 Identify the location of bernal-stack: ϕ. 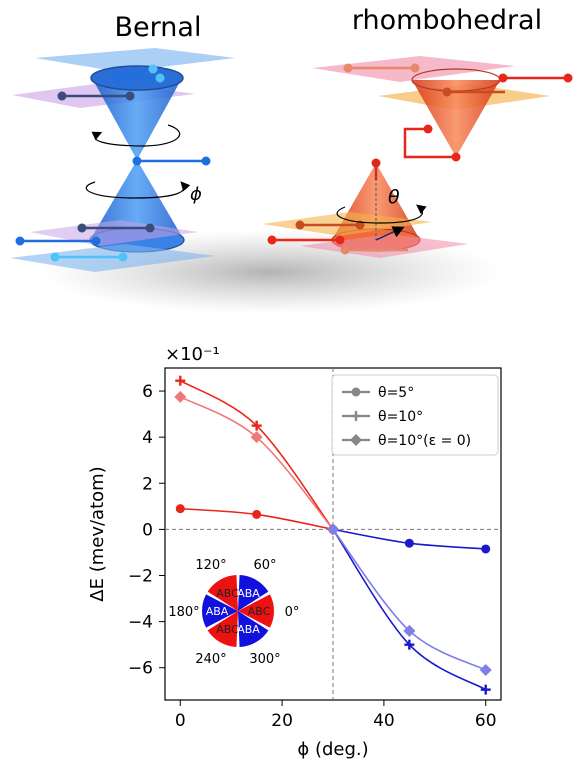
(122, 160).